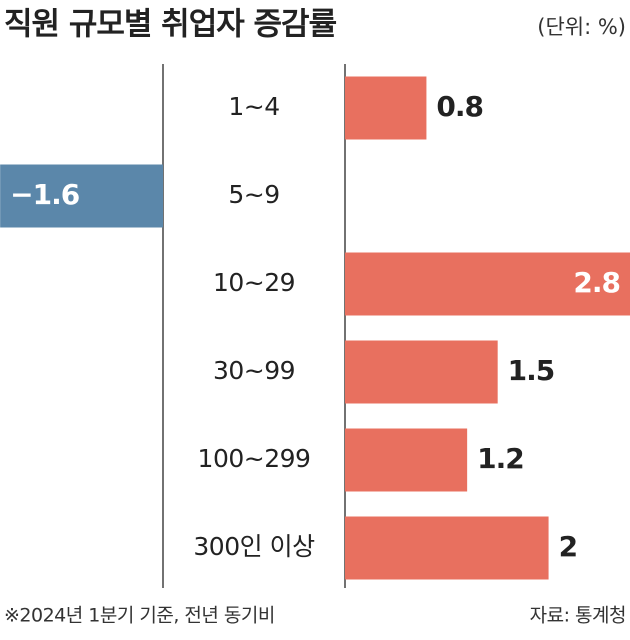 Image resolution: width=630 pixels, height=640 pixels. I want to click on category-label: 10~29, so click(254, 282).